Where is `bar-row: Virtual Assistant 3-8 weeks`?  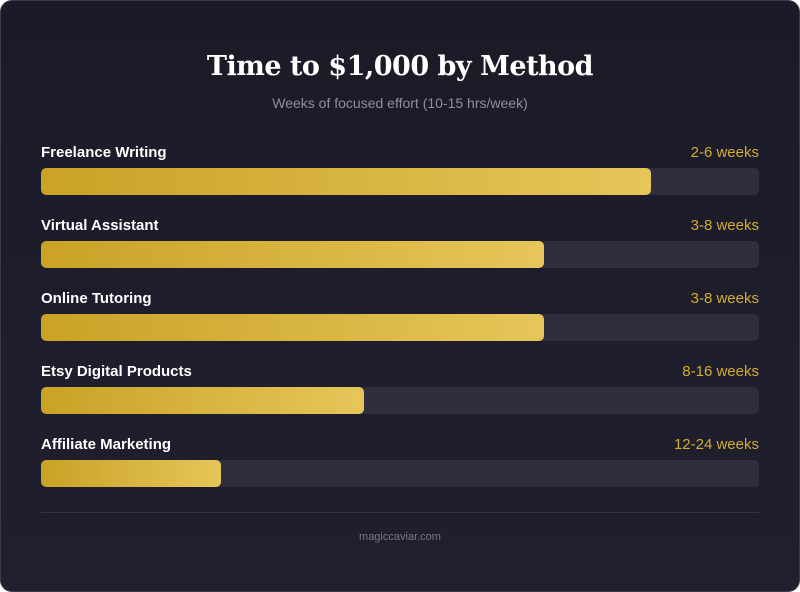 bar-row: Virtual Assistant 3-8 weeks is located at coordinates (400, 250).